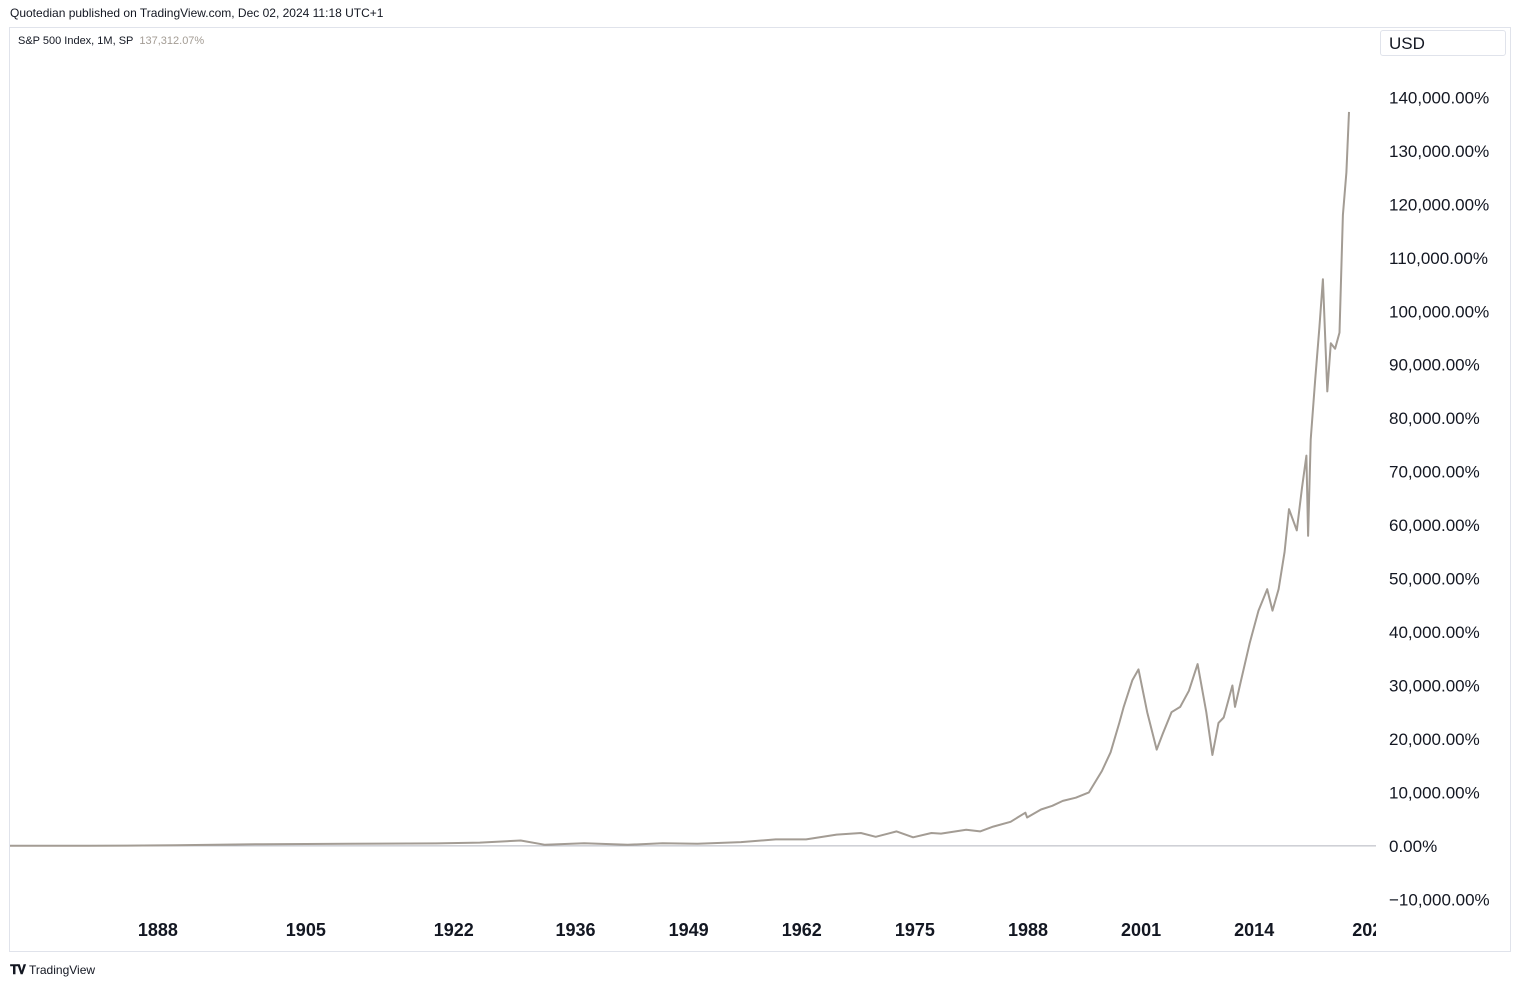 This screenshot has width=1522, height=988. I want to click on footer-branding: 𝐓𝐕 TradingView, so click(52, 970).